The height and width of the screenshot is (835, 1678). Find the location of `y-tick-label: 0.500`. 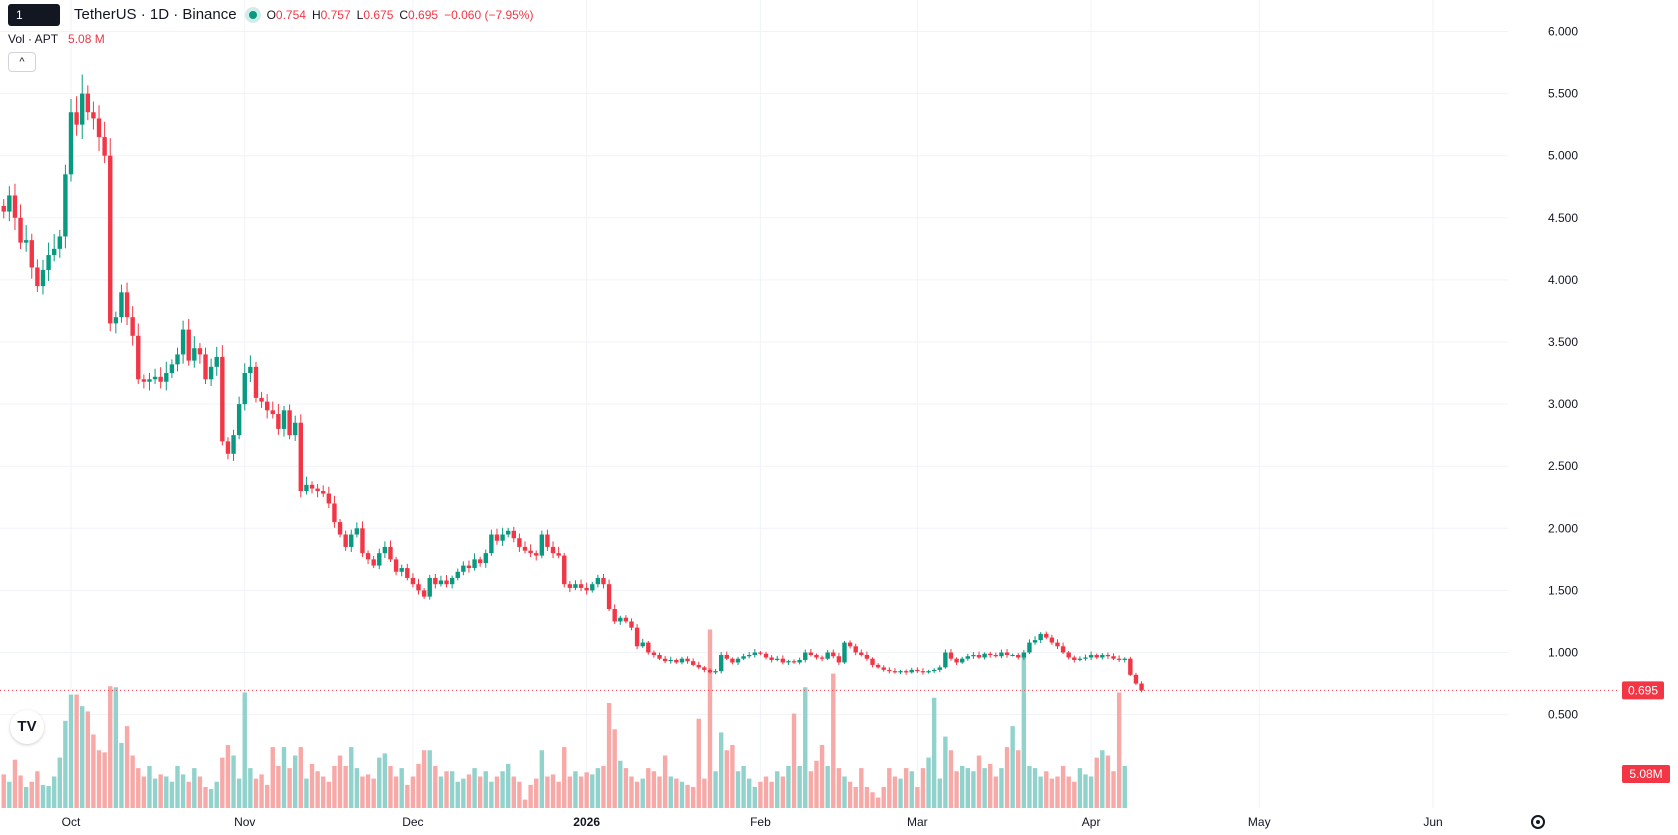

y-tick-label: 0.500 is located at coordinates (1563, 715).